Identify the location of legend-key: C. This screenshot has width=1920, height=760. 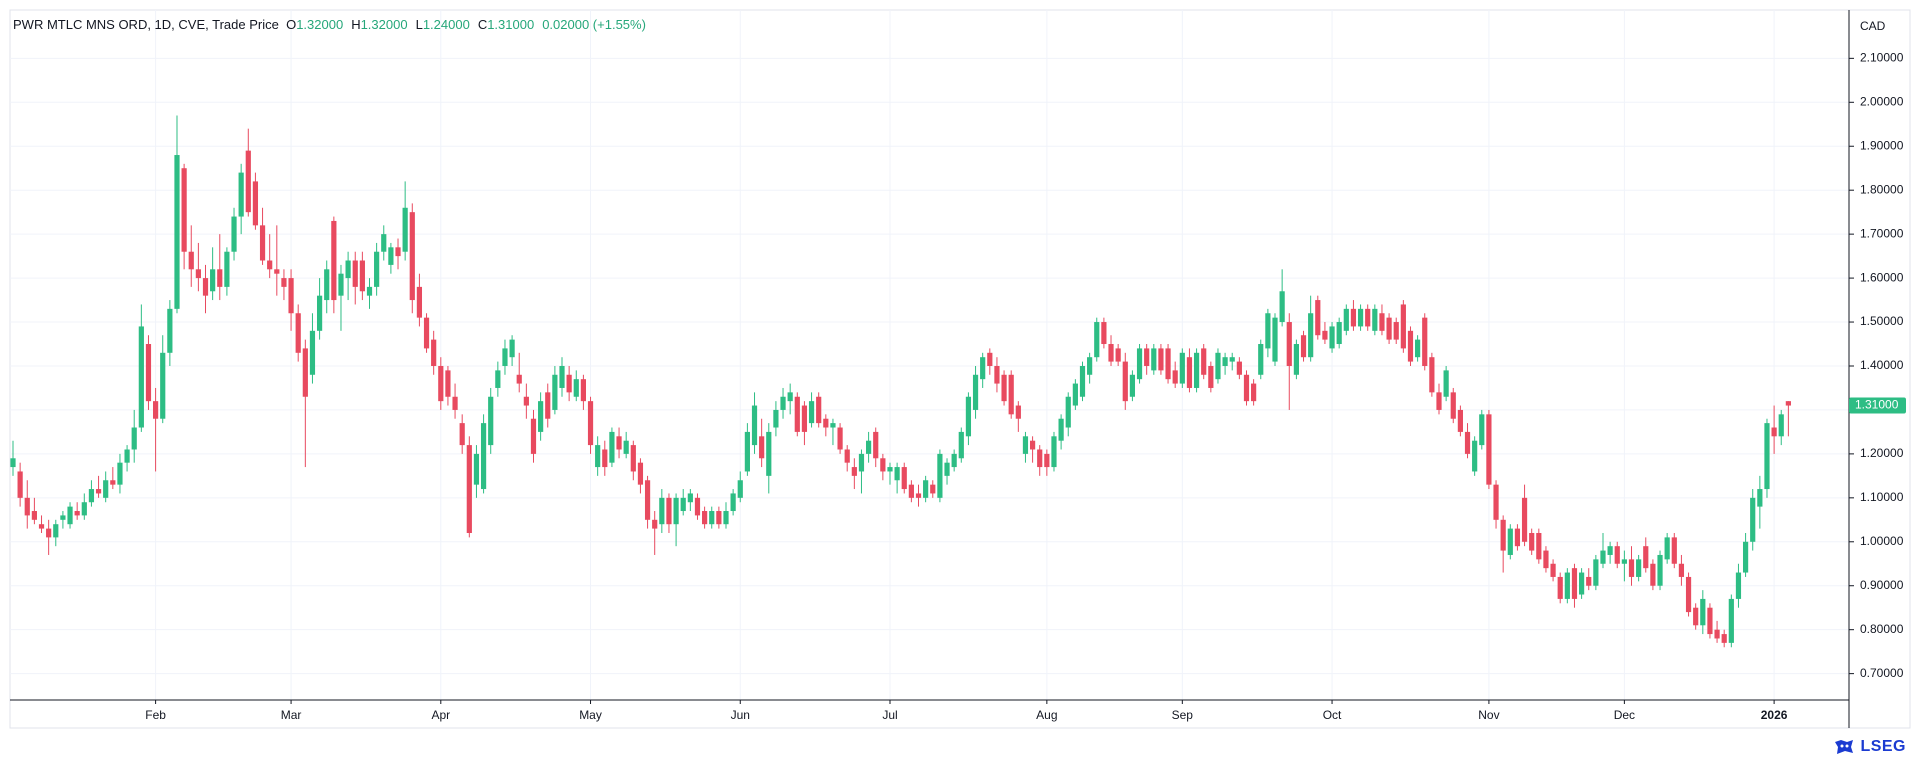
(482, 24).